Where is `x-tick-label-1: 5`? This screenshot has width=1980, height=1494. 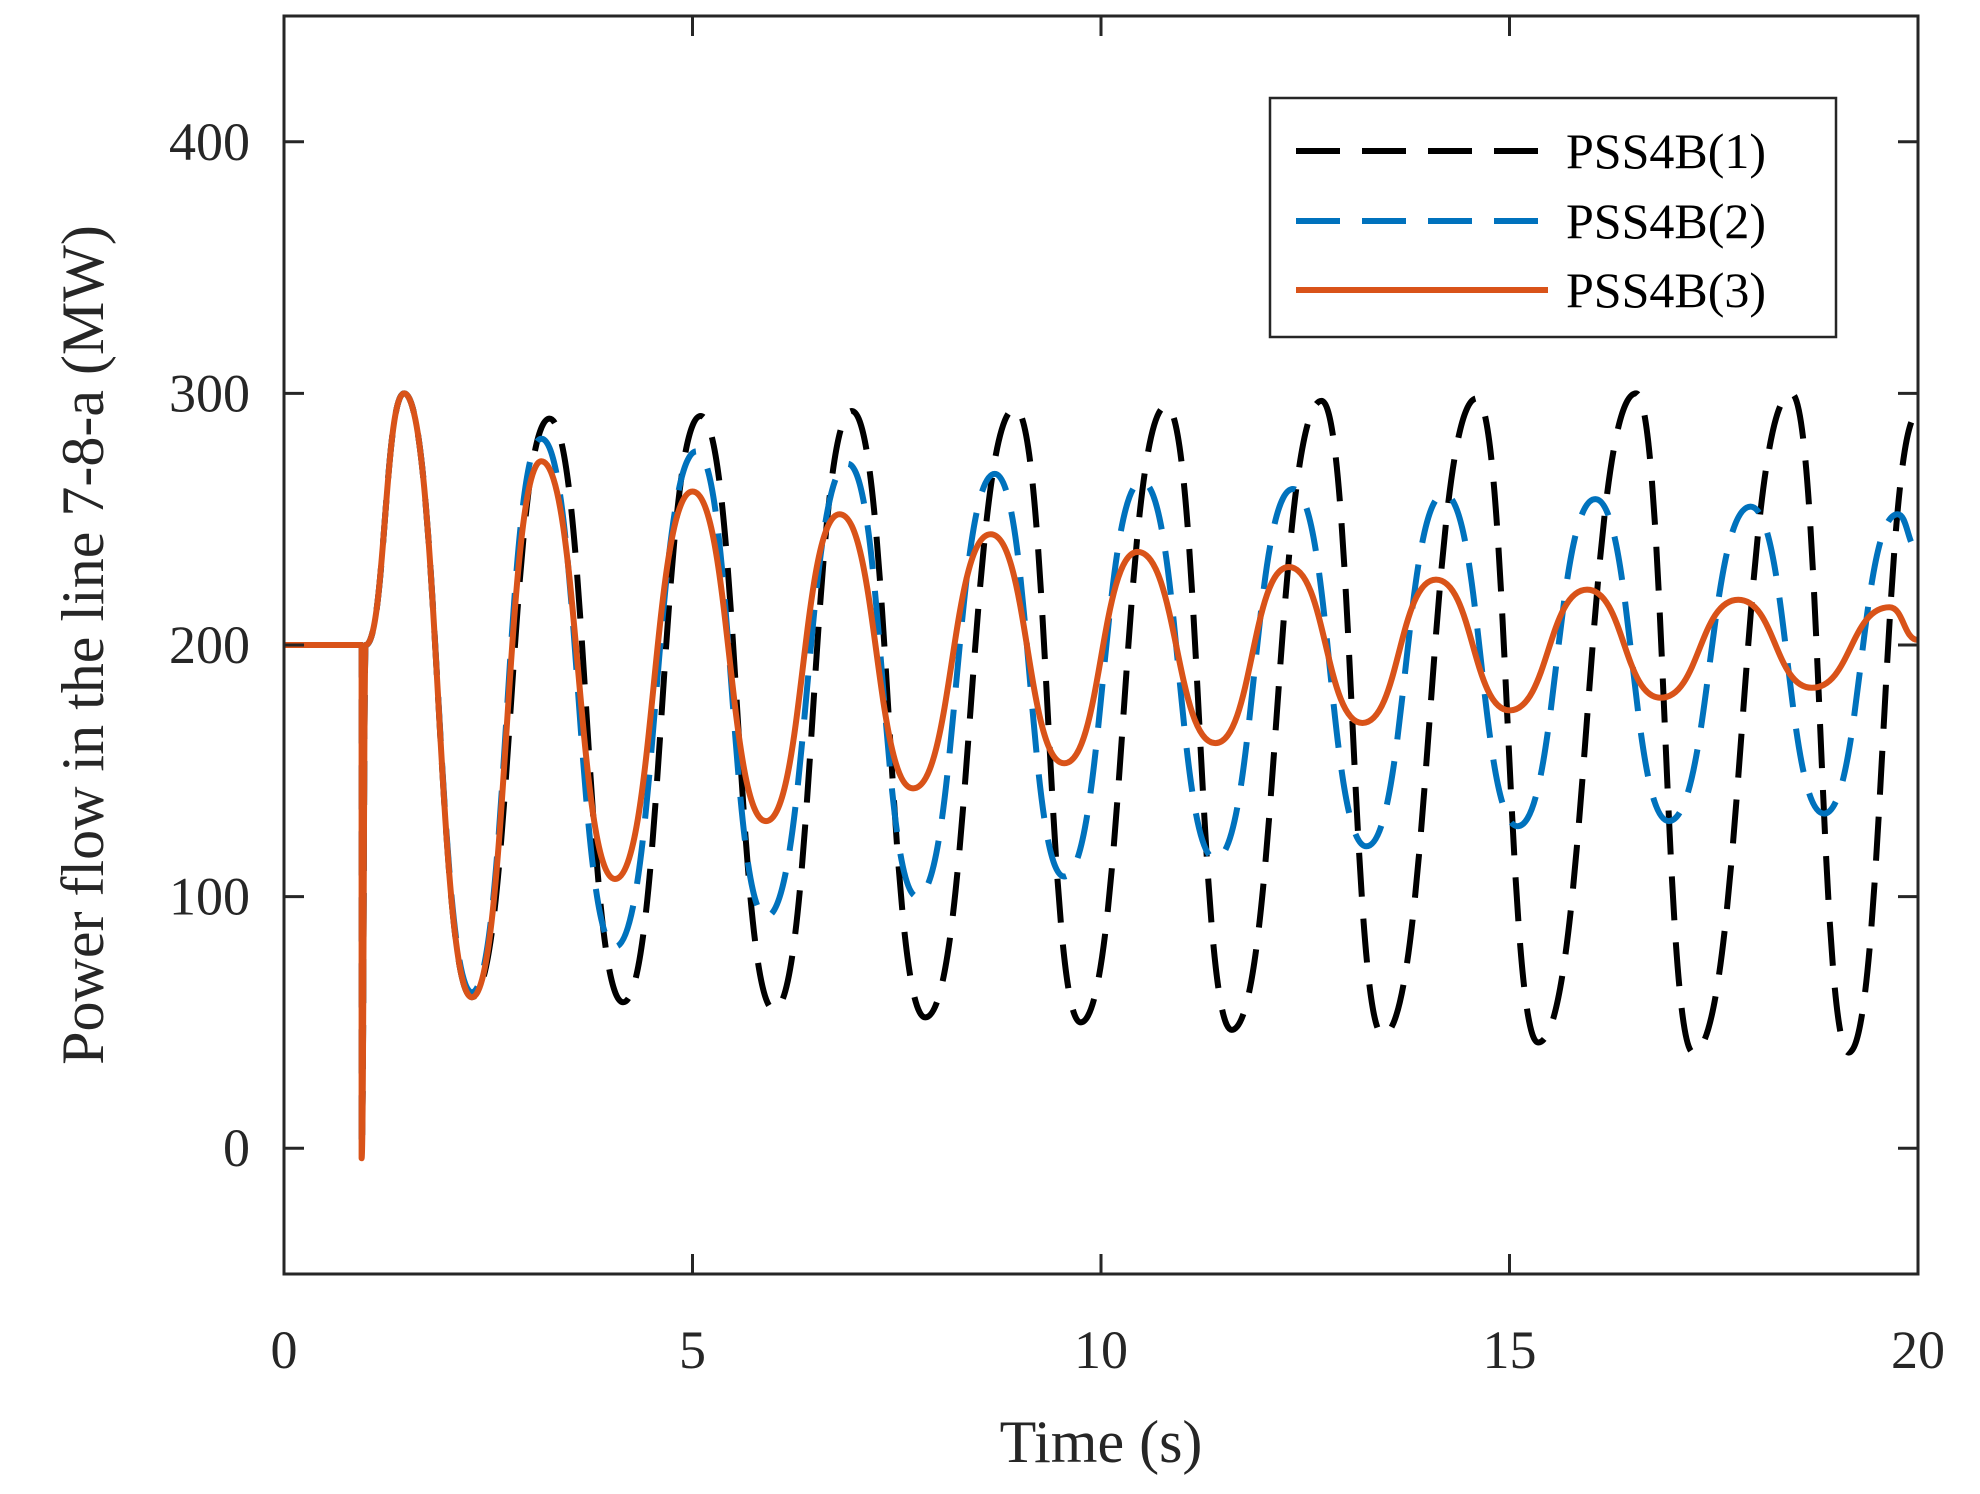
x-tick-label-1: 5 is located at coordinates (692, 1350).